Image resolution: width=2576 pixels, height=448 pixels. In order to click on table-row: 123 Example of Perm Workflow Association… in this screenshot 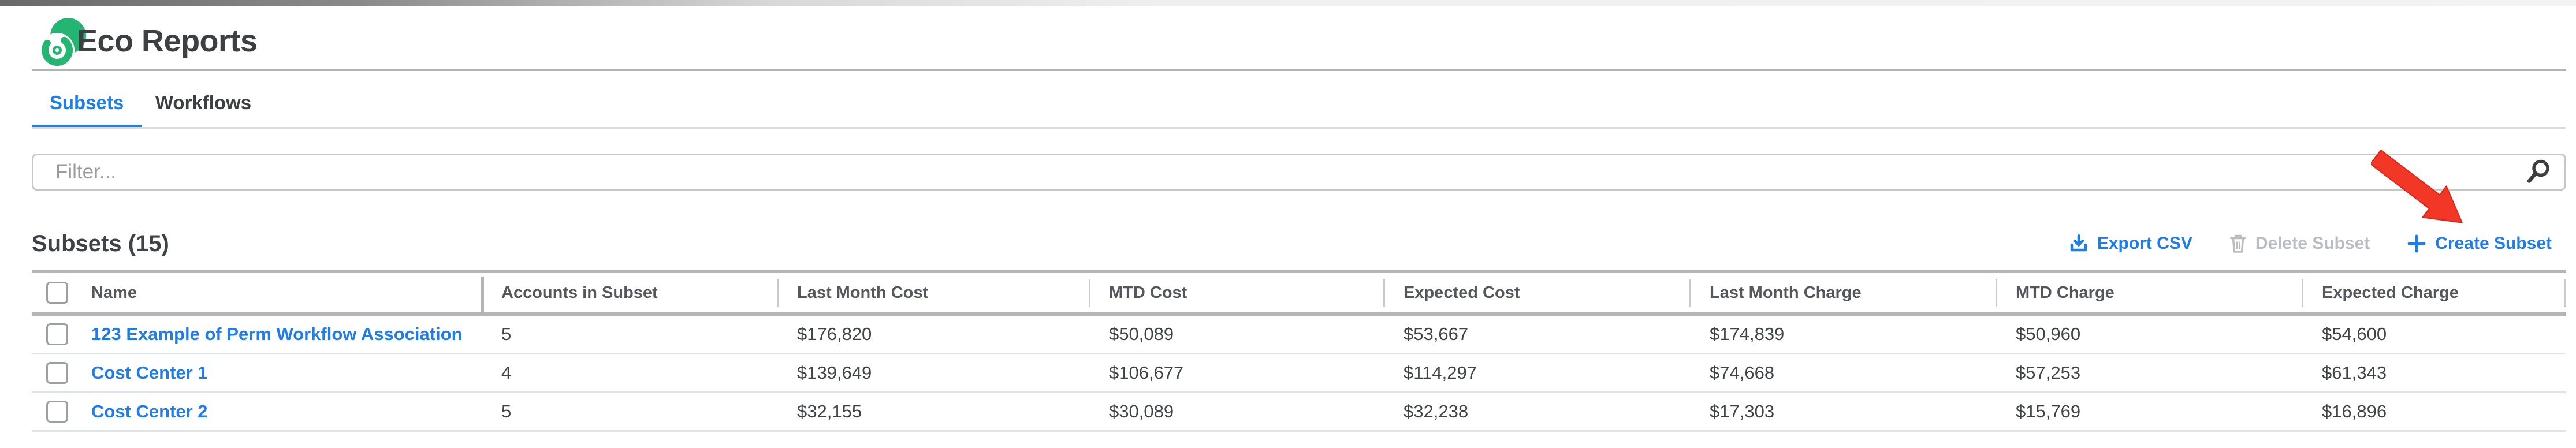, I will do `click(1299, 335)`.